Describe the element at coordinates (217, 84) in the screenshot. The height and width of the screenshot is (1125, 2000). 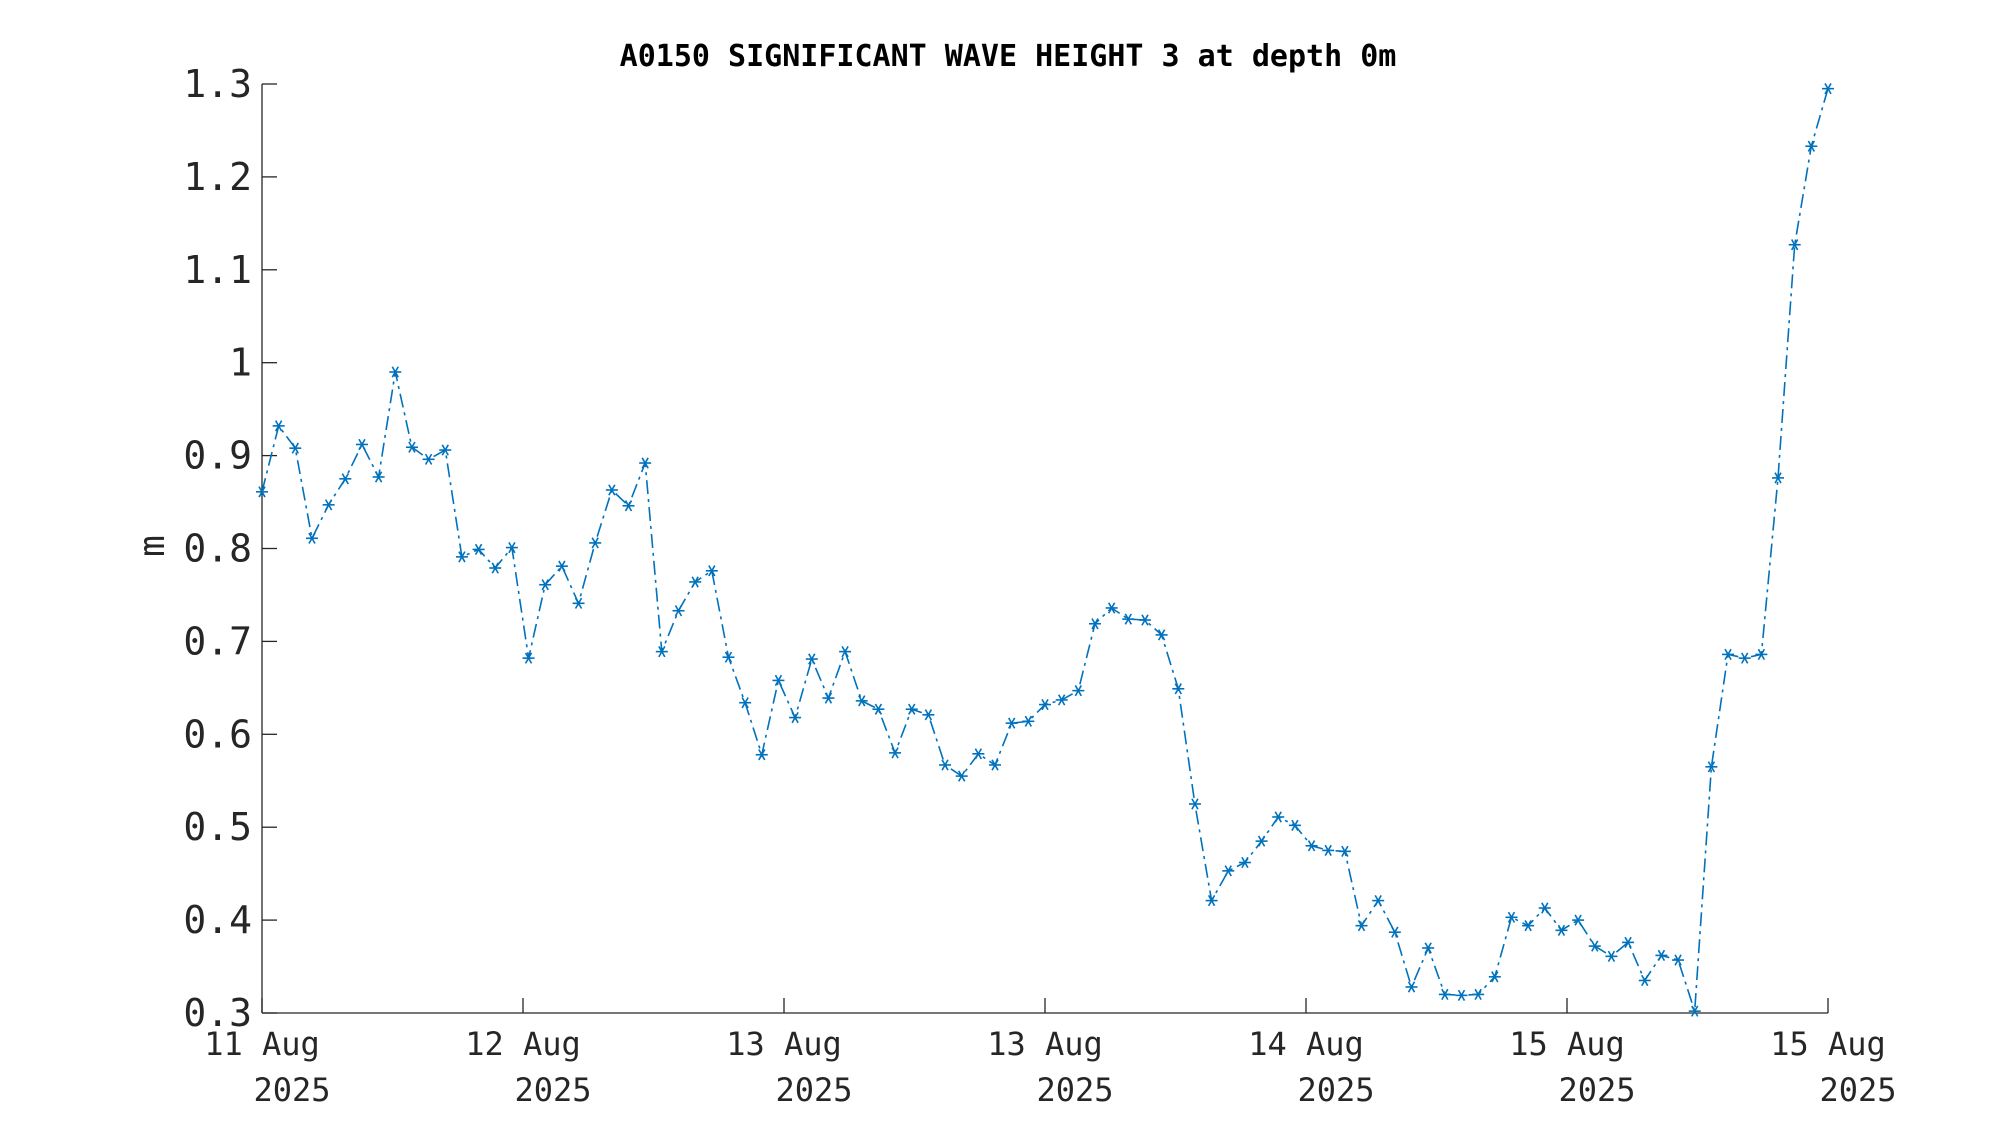
I see `y-tick-label: 1.3` at that location.